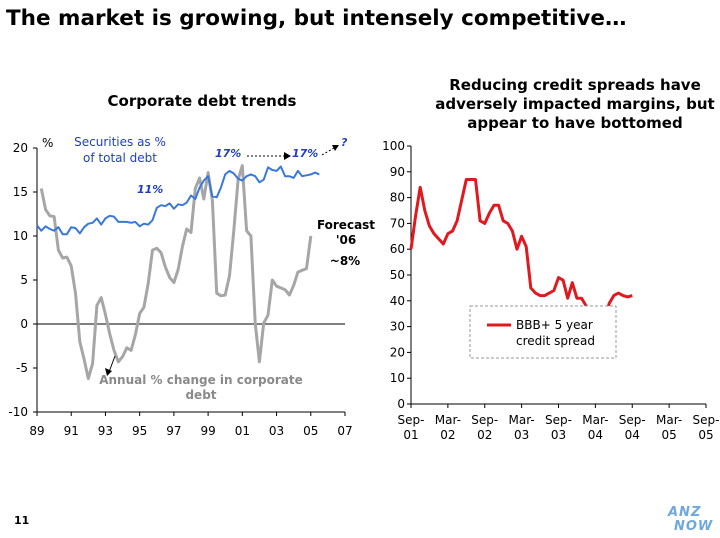  What do you see at coordinates (24, 280) in the screenshot?
I see `left-y-tick-label: 5` at bounding box center [24, 280].